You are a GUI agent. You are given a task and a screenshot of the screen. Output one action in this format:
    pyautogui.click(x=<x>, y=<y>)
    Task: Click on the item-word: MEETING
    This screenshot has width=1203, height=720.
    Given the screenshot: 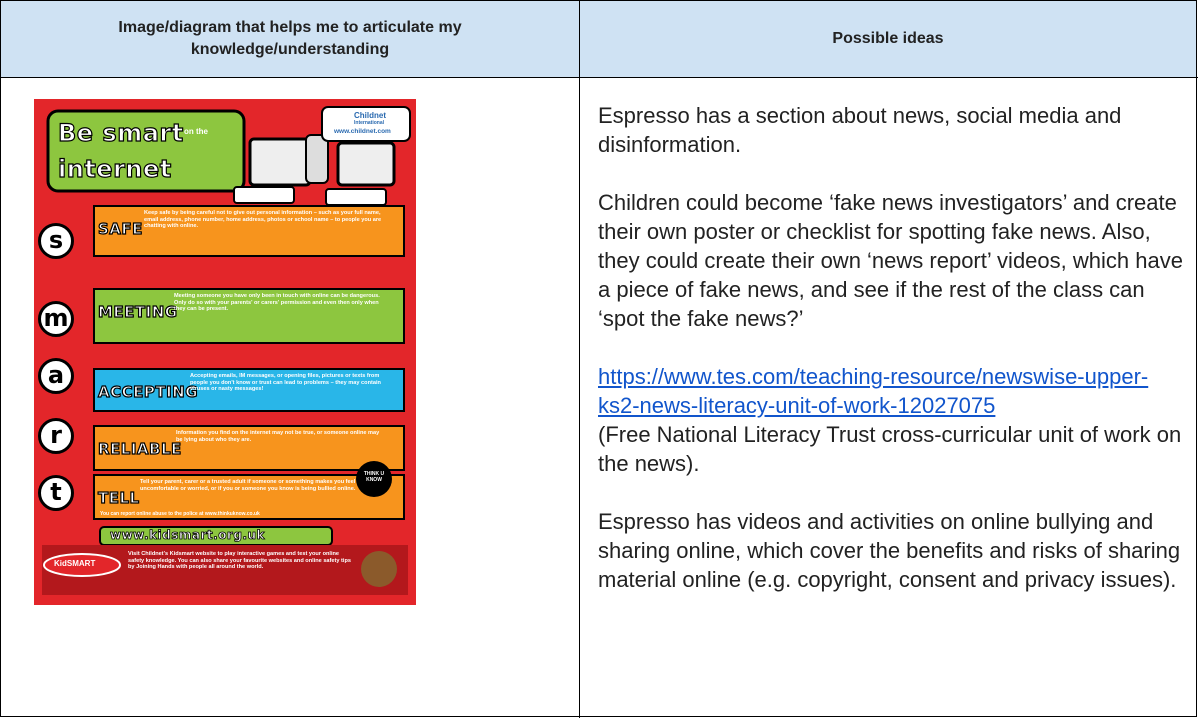 What is the action you would take?
    pyautogui.click(x=137, y=311)
    